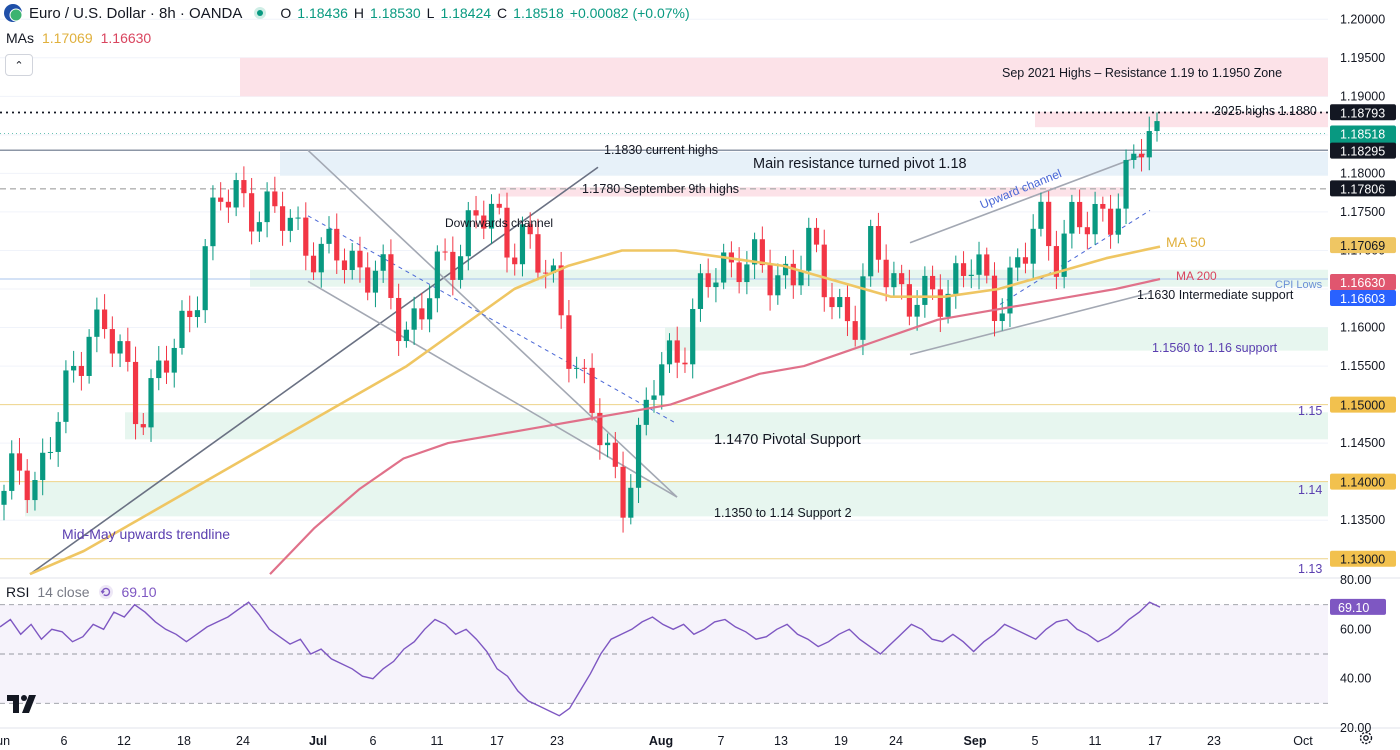  I want to click on price-label-text: 1.17069, so click(1362, 246).